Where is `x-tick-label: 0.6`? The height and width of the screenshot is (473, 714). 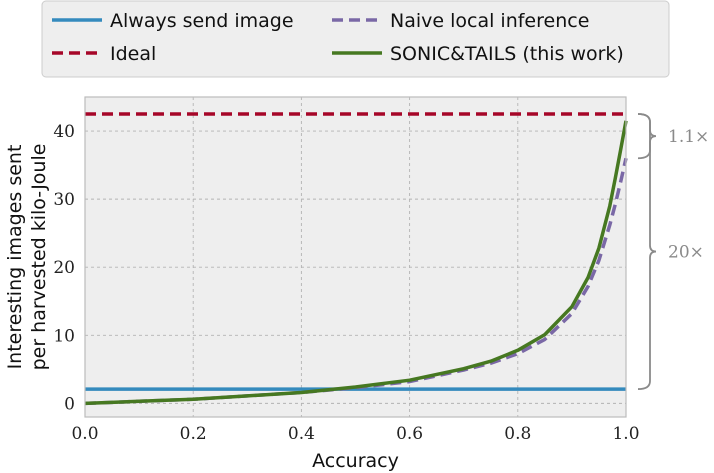 x-tick-label: 0.6 is located at coordinates (409, 434).